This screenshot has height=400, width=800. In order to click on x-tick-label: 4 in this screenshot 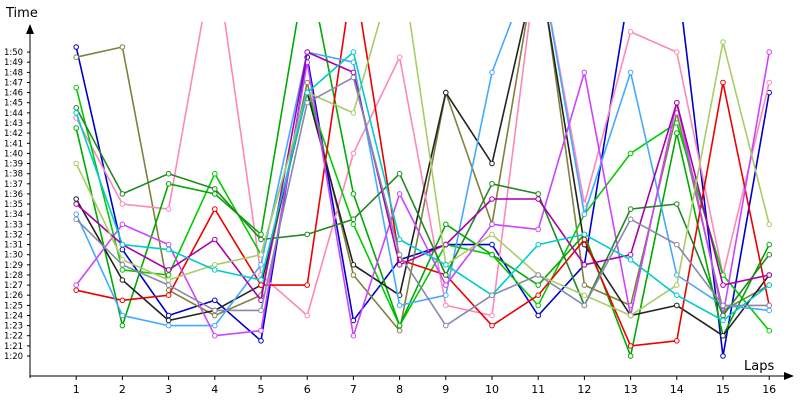, I will do `click(214, 389)`.